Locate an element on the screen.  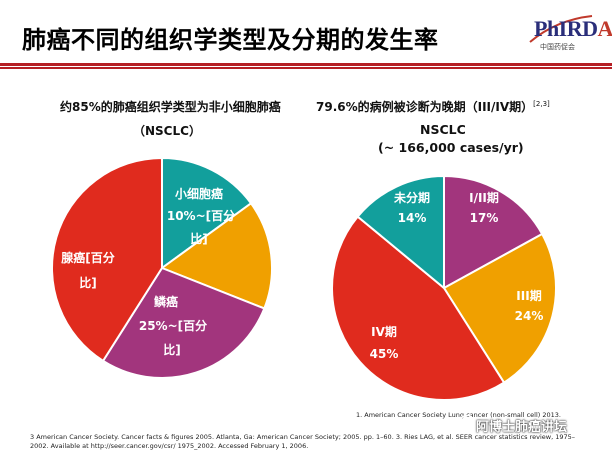
slide-title: 肺癌不同的组织学类型及分期的发生率 is located at coordinates (230, 40).